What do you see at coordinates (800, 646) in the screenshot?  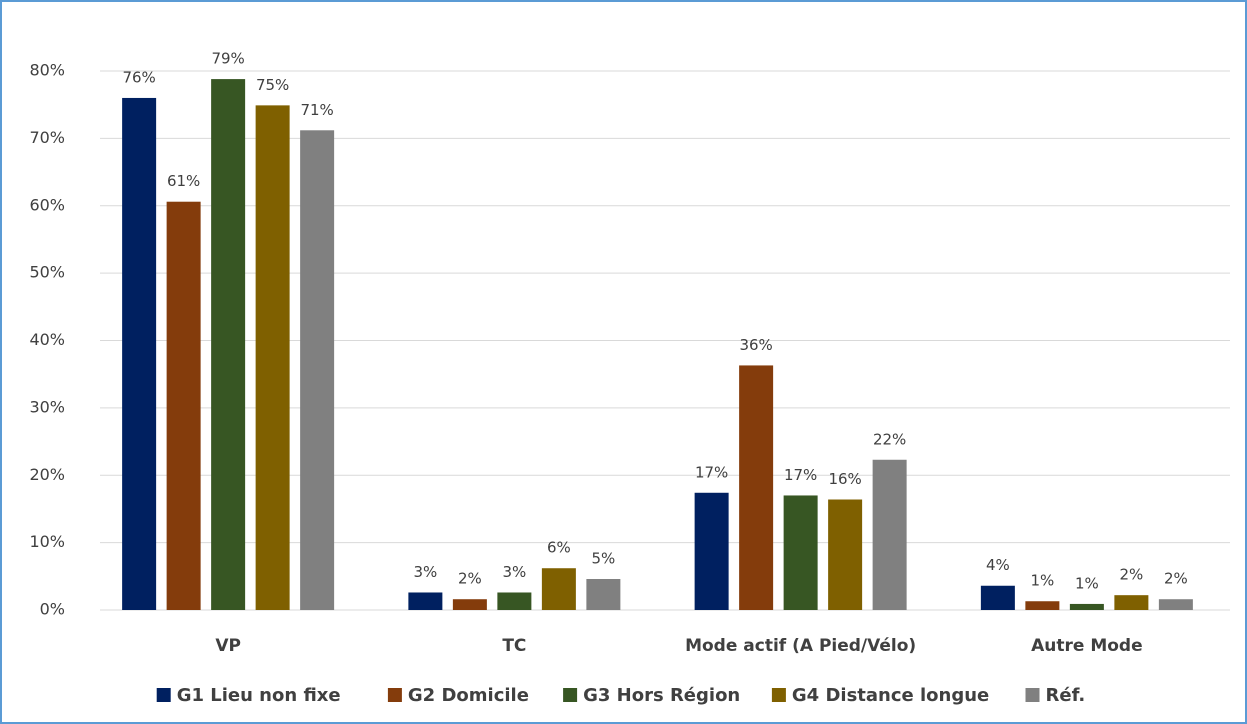 I see `x-tick-label: Mode actif (A Pied/Vélo)` at bounding box center [800, 646].